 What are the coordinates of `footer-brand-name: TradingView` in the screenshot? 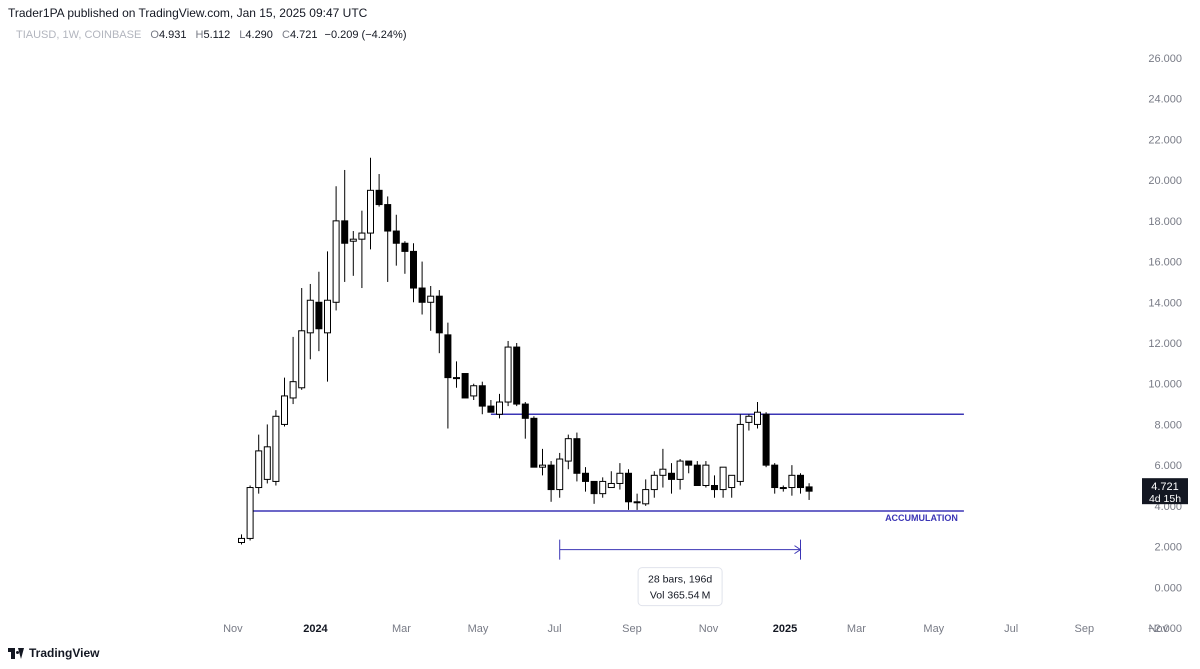 It's located at (64, 653).